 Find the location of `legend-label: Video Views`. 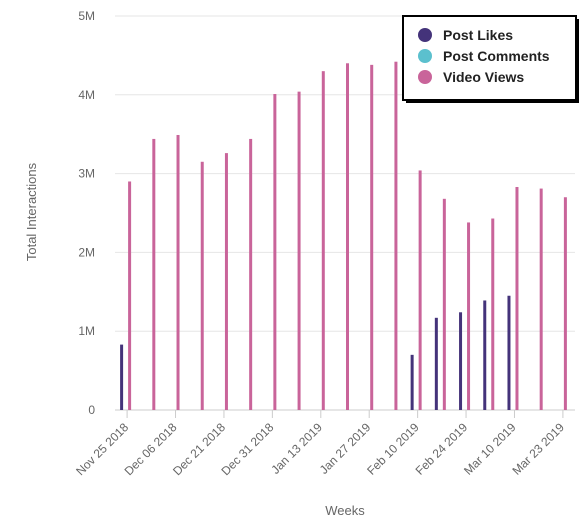

legend-label: Video Views is located at coordinates (483, 77).